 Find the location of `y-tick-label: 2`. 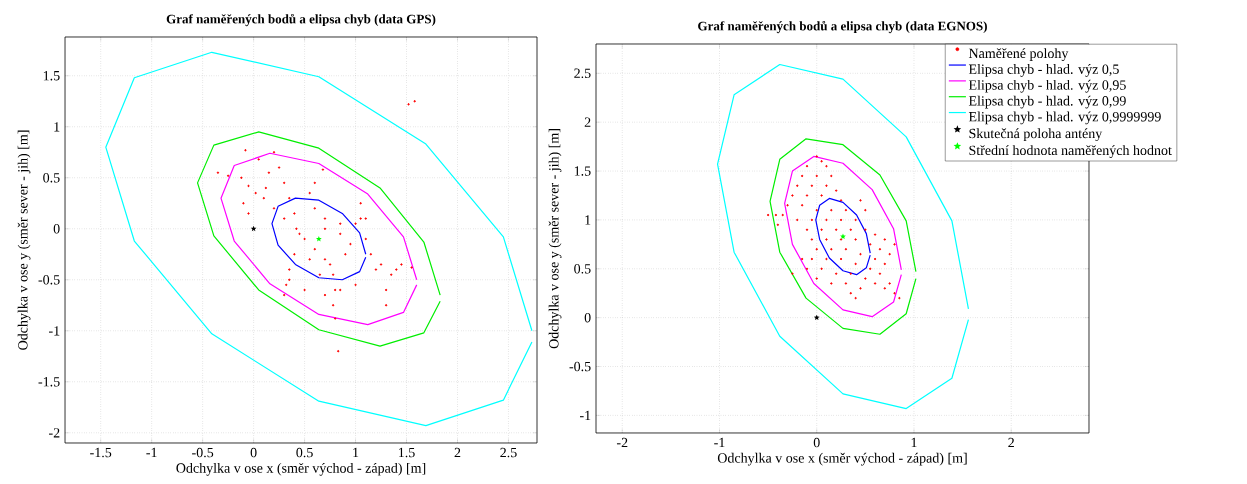

y-tick-label: 2 is located at coordinates (587, 122).